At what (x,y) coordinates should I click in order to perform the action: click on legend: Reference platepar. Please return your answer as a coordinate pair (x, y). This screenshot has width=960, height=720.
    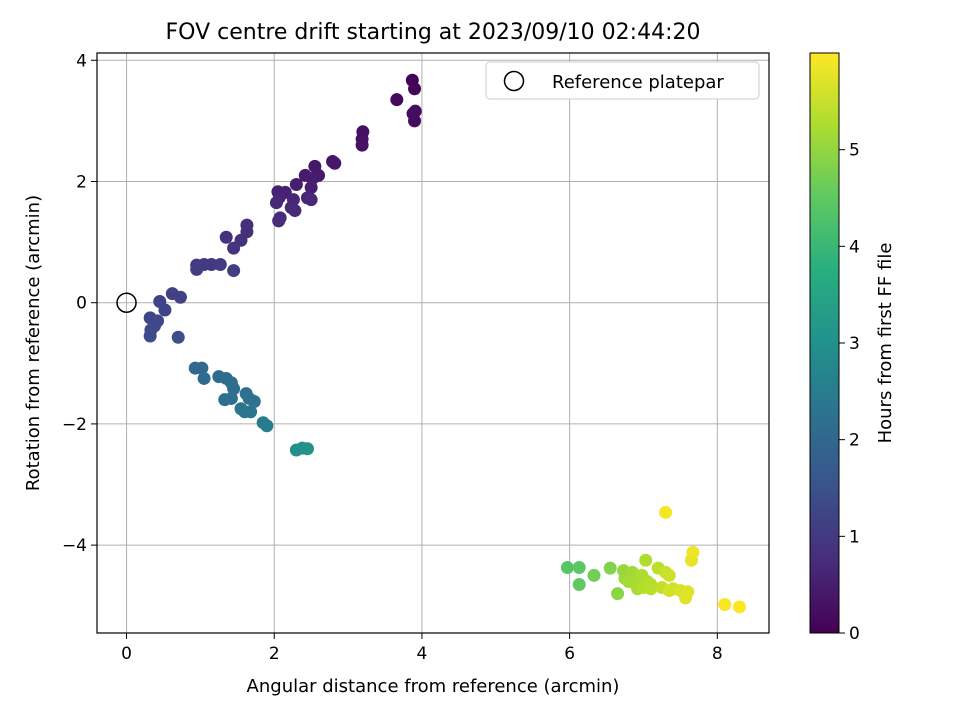
    Looking at the image, I should click on (622, 80).